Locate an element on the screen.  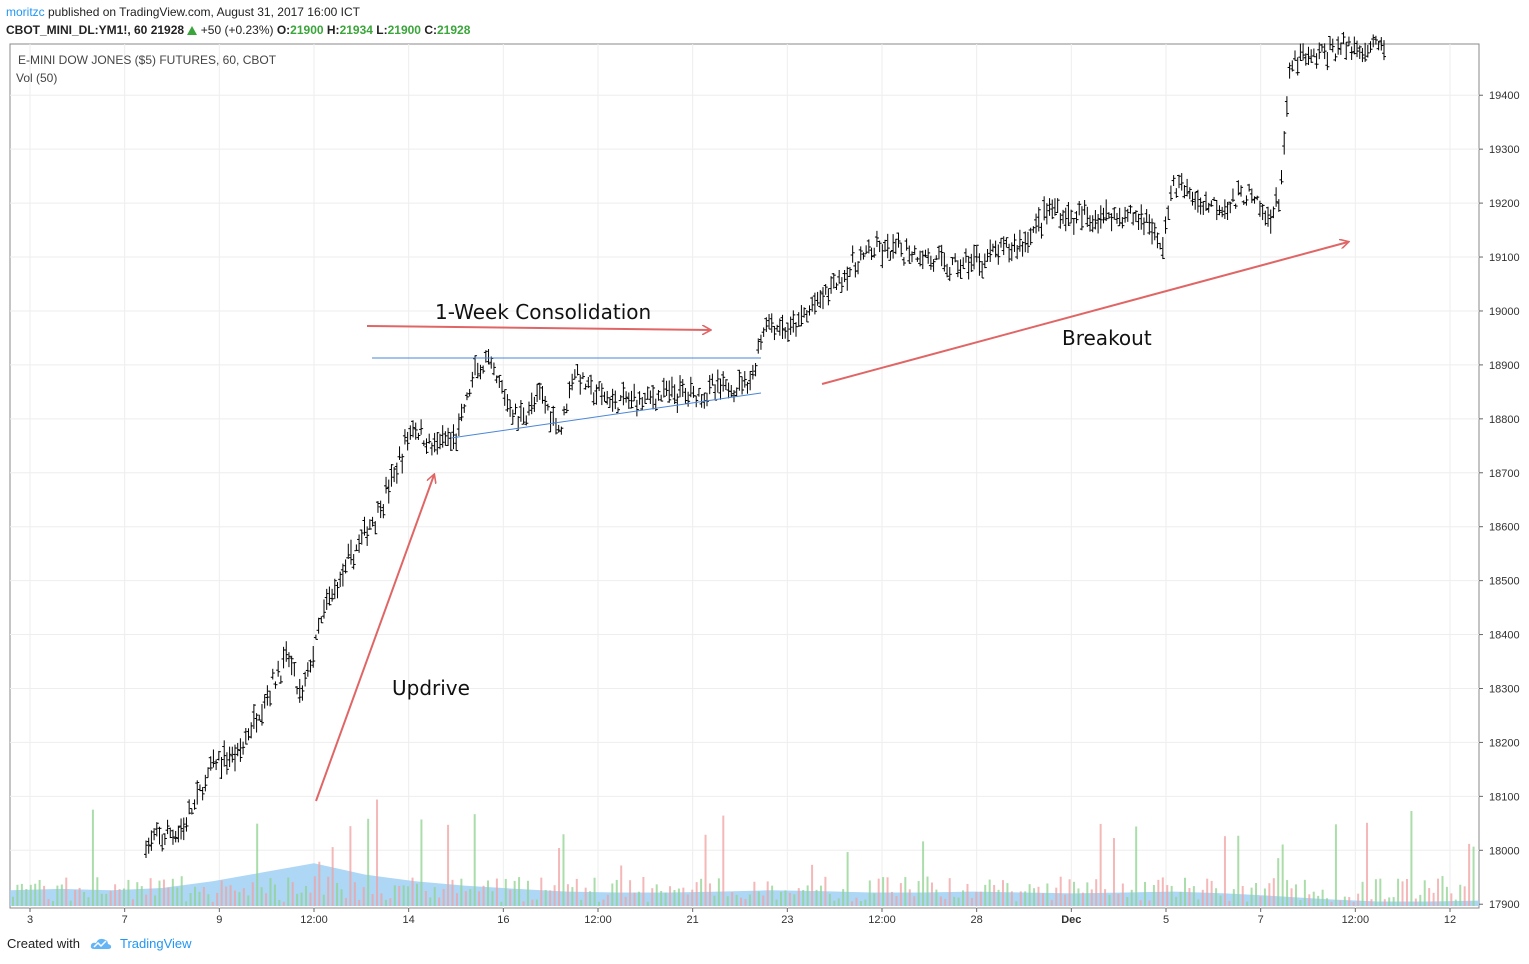
symbol-name: CBOT_MINI_DL:YM1!, 60 is located at coordinates (77, 30).